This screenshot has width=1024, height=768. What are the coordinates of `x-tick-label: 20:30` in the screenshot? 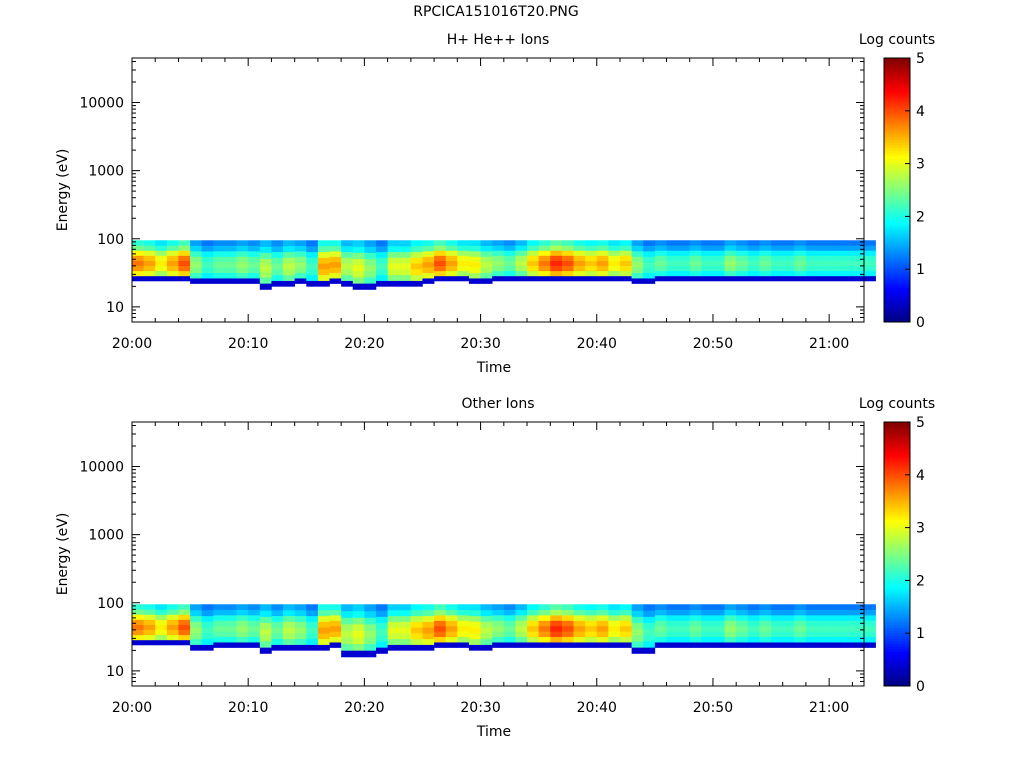 It's located at (480, 708).